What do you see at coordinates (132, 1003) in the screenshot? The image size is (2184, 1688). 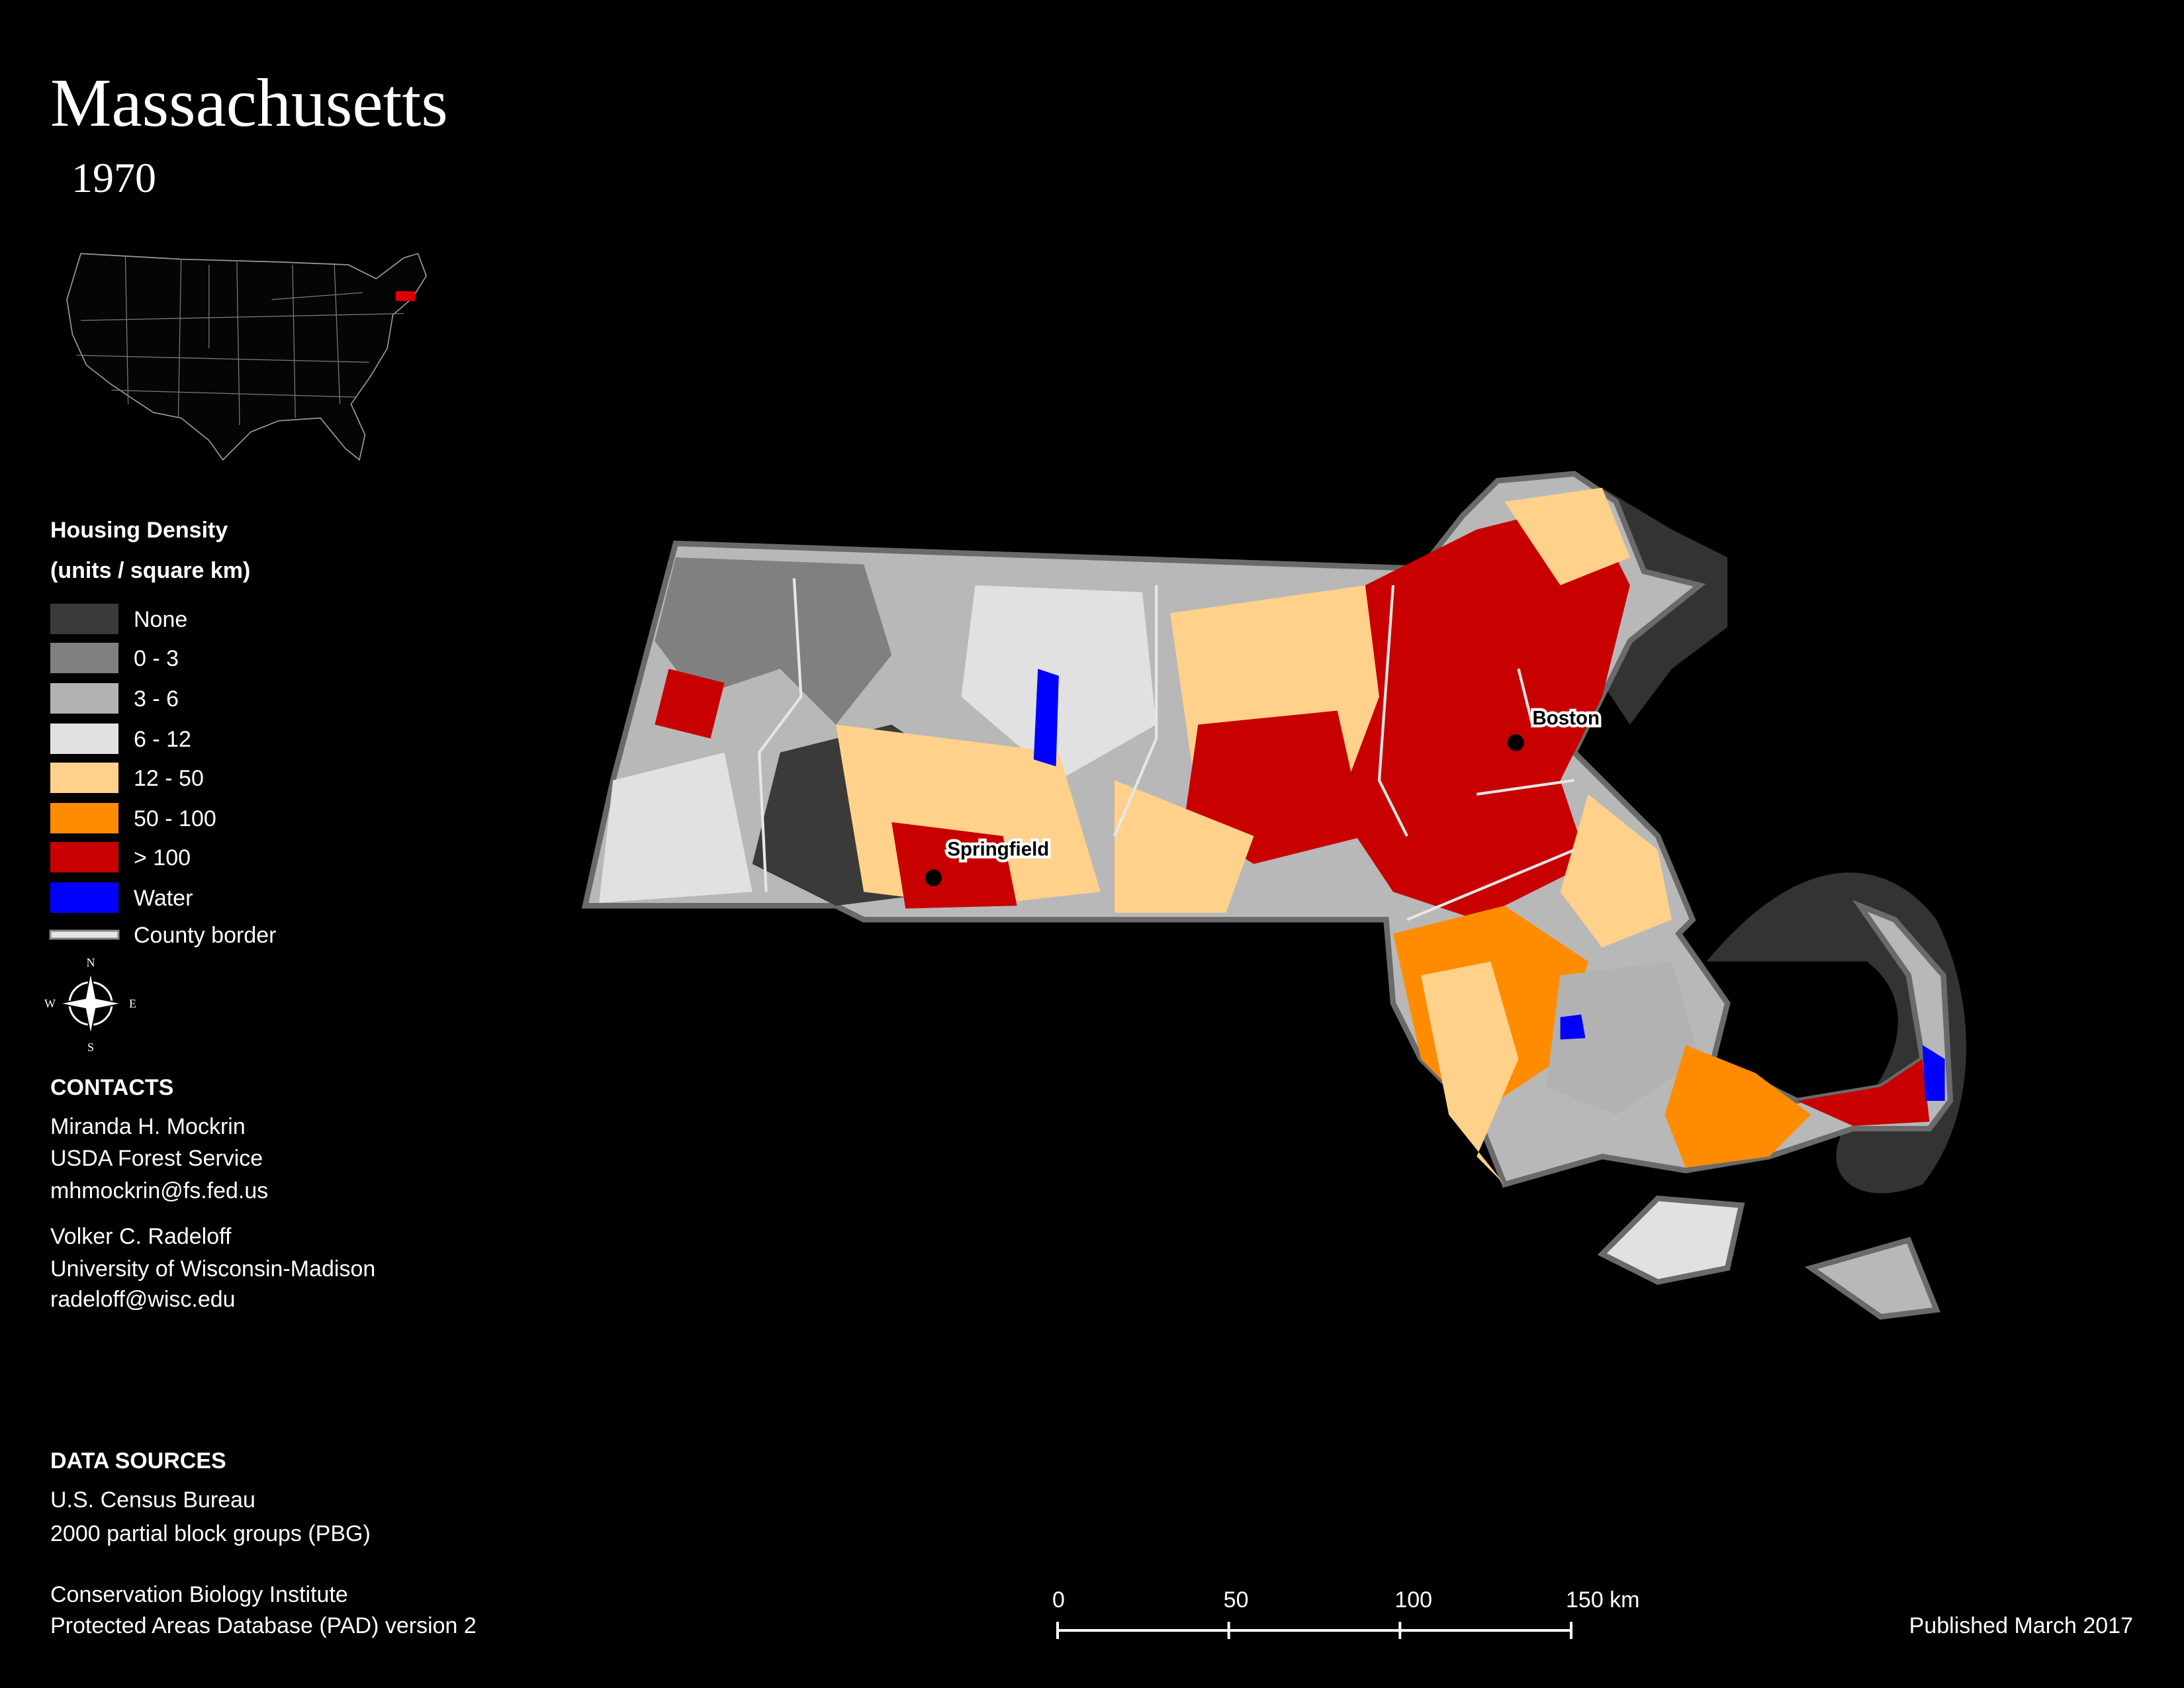 I see `compass-e: E` at bounding box center [132, 1003].